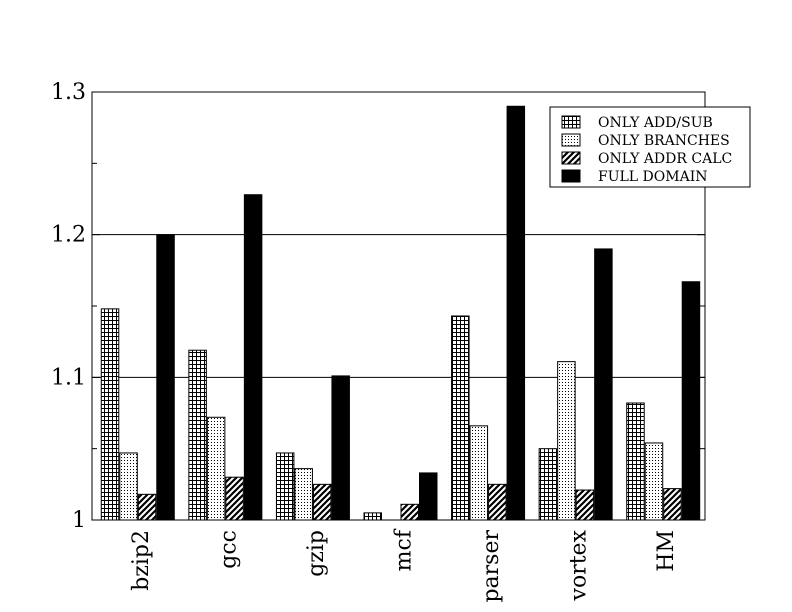  Describe the element at coordinates (635, 461) in the screenshot. I see `bar-hm-grid` at that location.